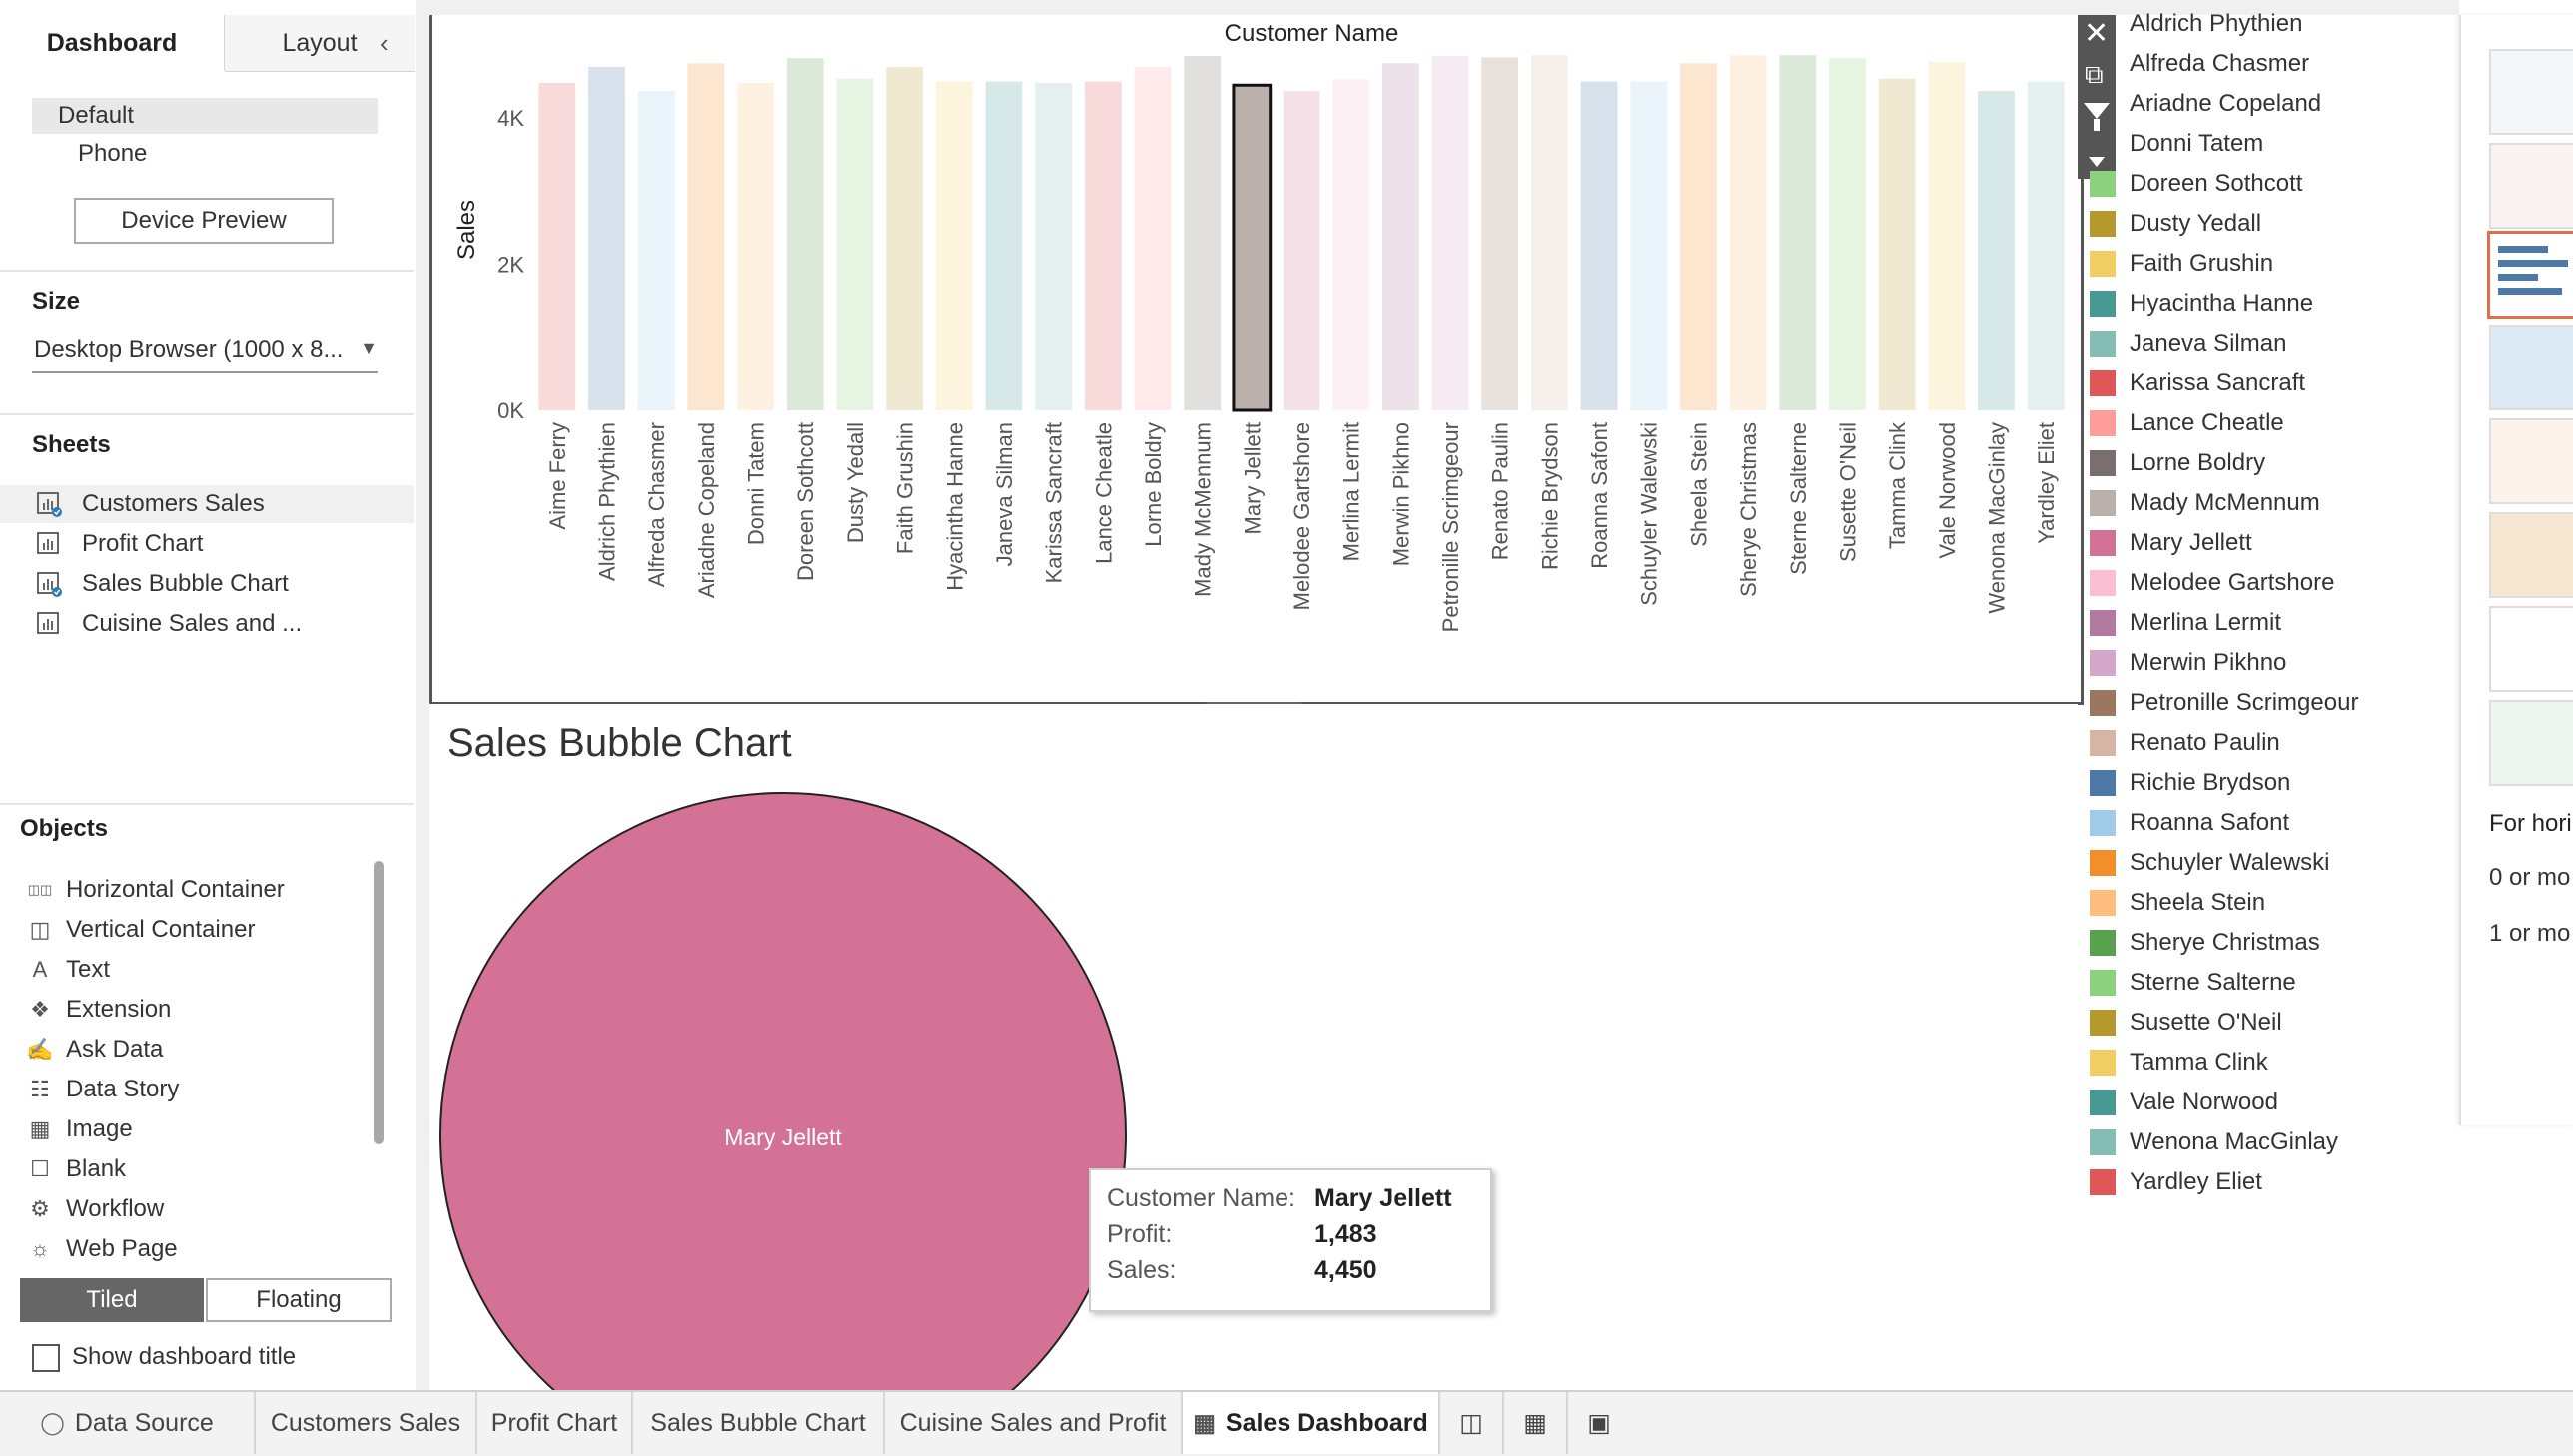 Image resolution: width=2573 pixels, height=1456 pixels. Describe the element at coordinates (2193, 983) in the screenshot. I see `legend-item: Sterne Salterne` at that location.